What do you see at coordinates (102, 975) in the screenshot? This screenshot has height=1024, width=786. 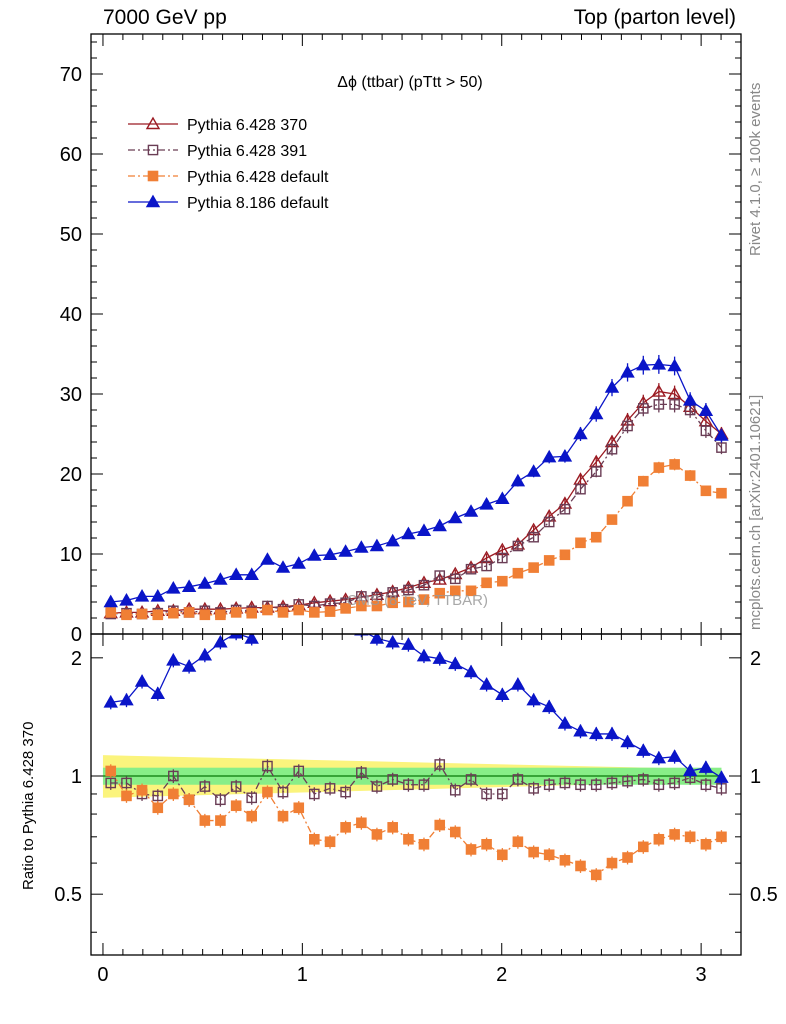 I see `xtick-label: 0` at bounding box center [102, 975].